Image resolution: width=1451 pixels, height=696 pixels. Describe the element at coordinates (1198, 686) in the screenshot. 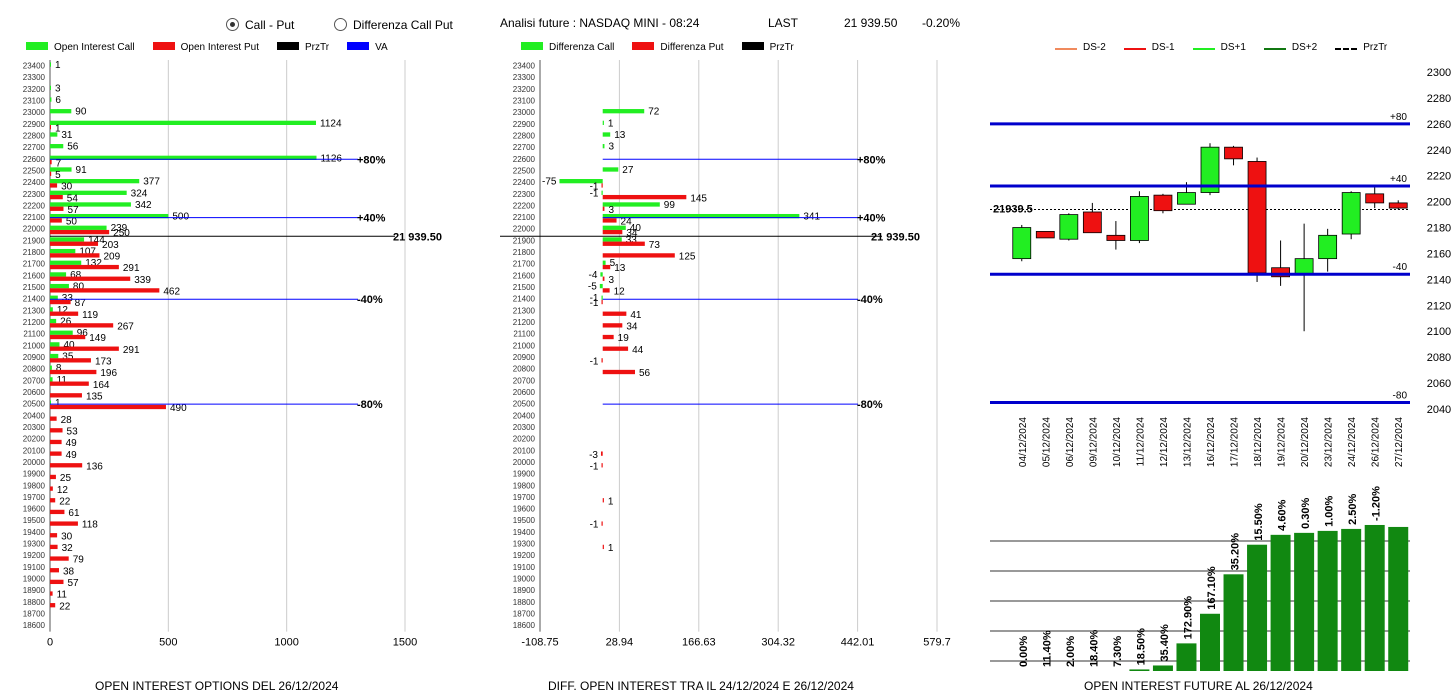

I see `future-panel-title: OPEN INTEREST FUTURE AL 26/12/2024` at that location.